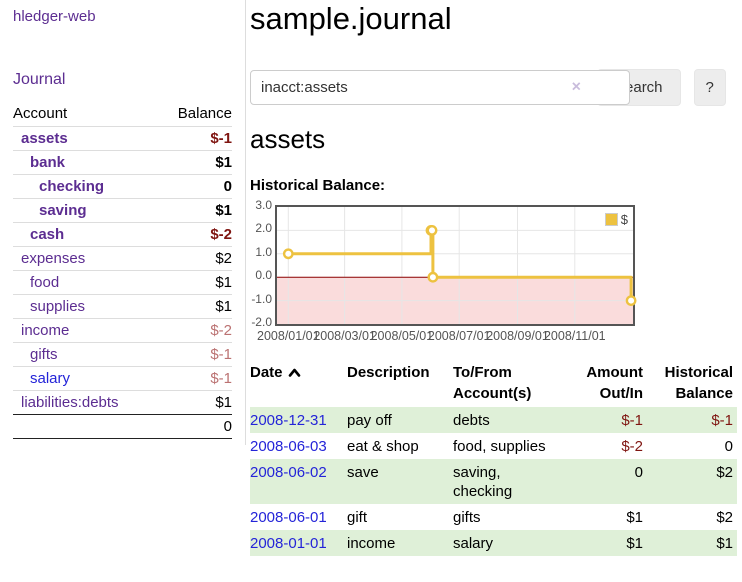 The width and height of the screenshot is (742, 582). I want to click on transaction-amount: 0, so click(638, 472).